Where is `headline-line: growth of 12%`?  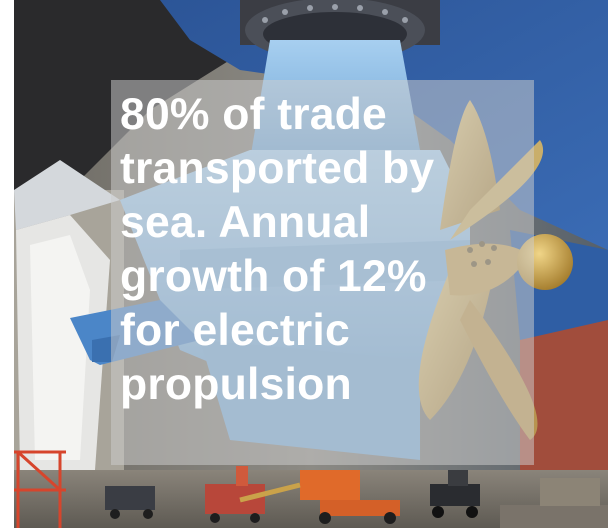 headline-line: growth of 12% is located at coordinates (273, 276).